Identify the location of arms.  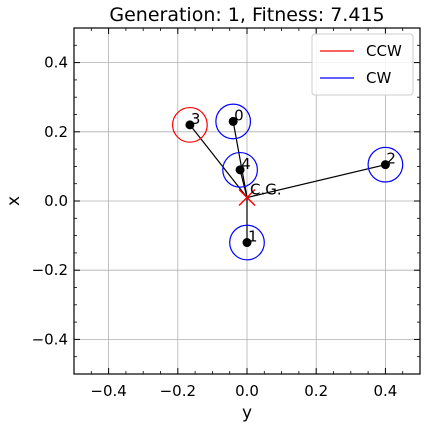
(287, 182).